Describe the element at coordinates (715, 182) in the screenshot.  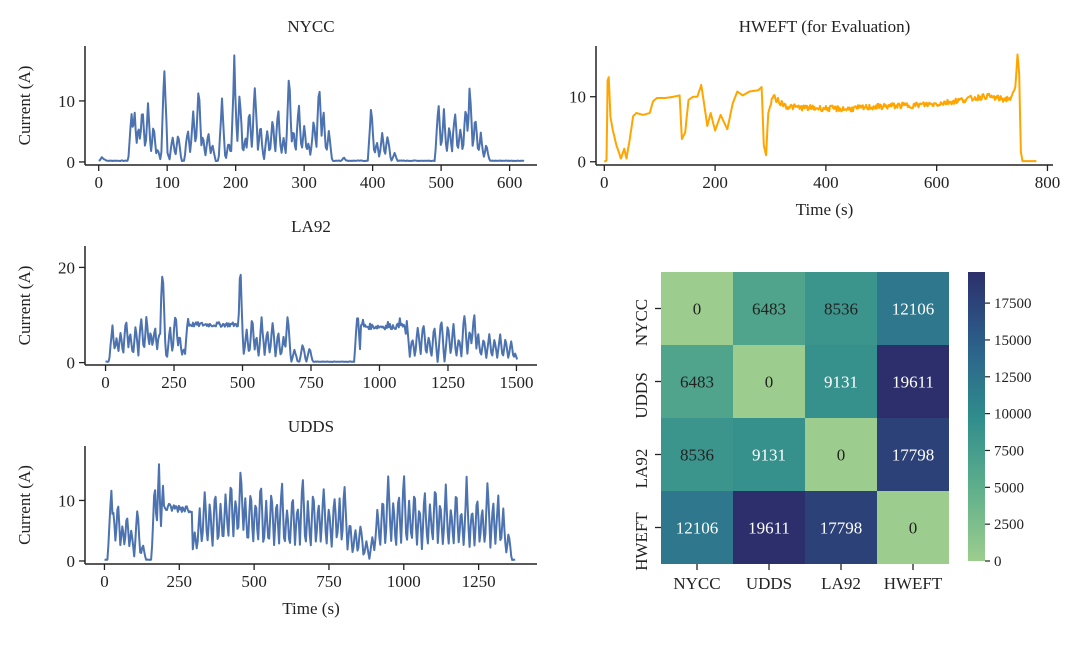
I see `x-tick-label-hweft: 200` at that location.